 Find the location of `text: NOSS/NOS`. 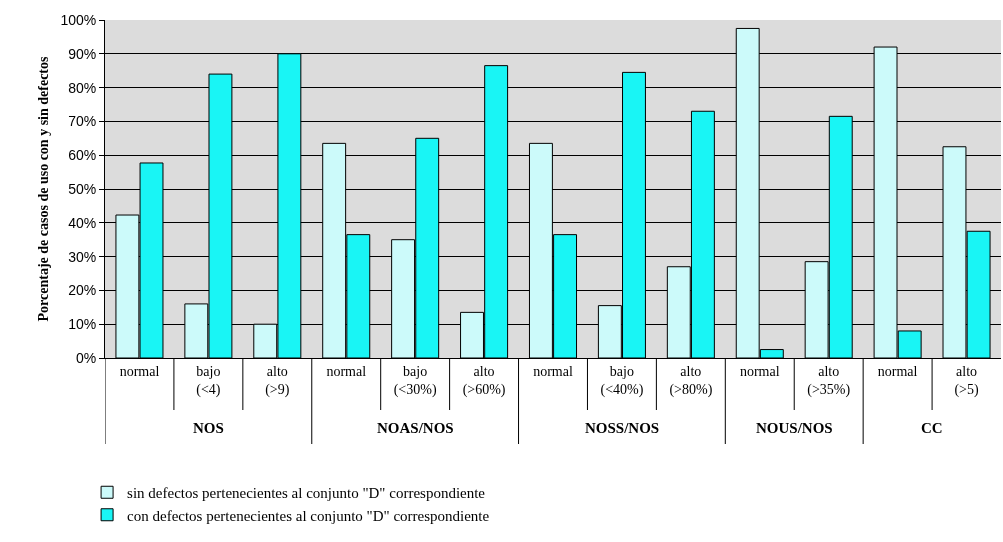

text: NOSS/NOS is located at coordinates (622, 428).